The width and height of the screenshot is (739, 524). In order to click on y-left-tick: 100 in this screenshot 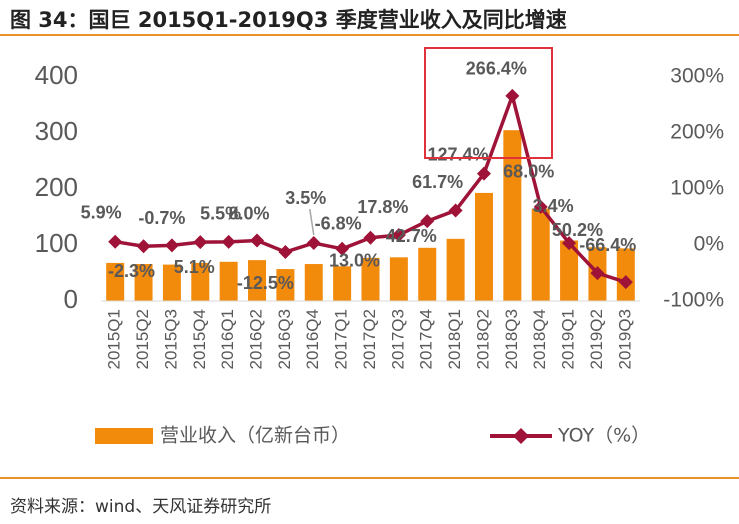, I will do `click(56, 243)`.